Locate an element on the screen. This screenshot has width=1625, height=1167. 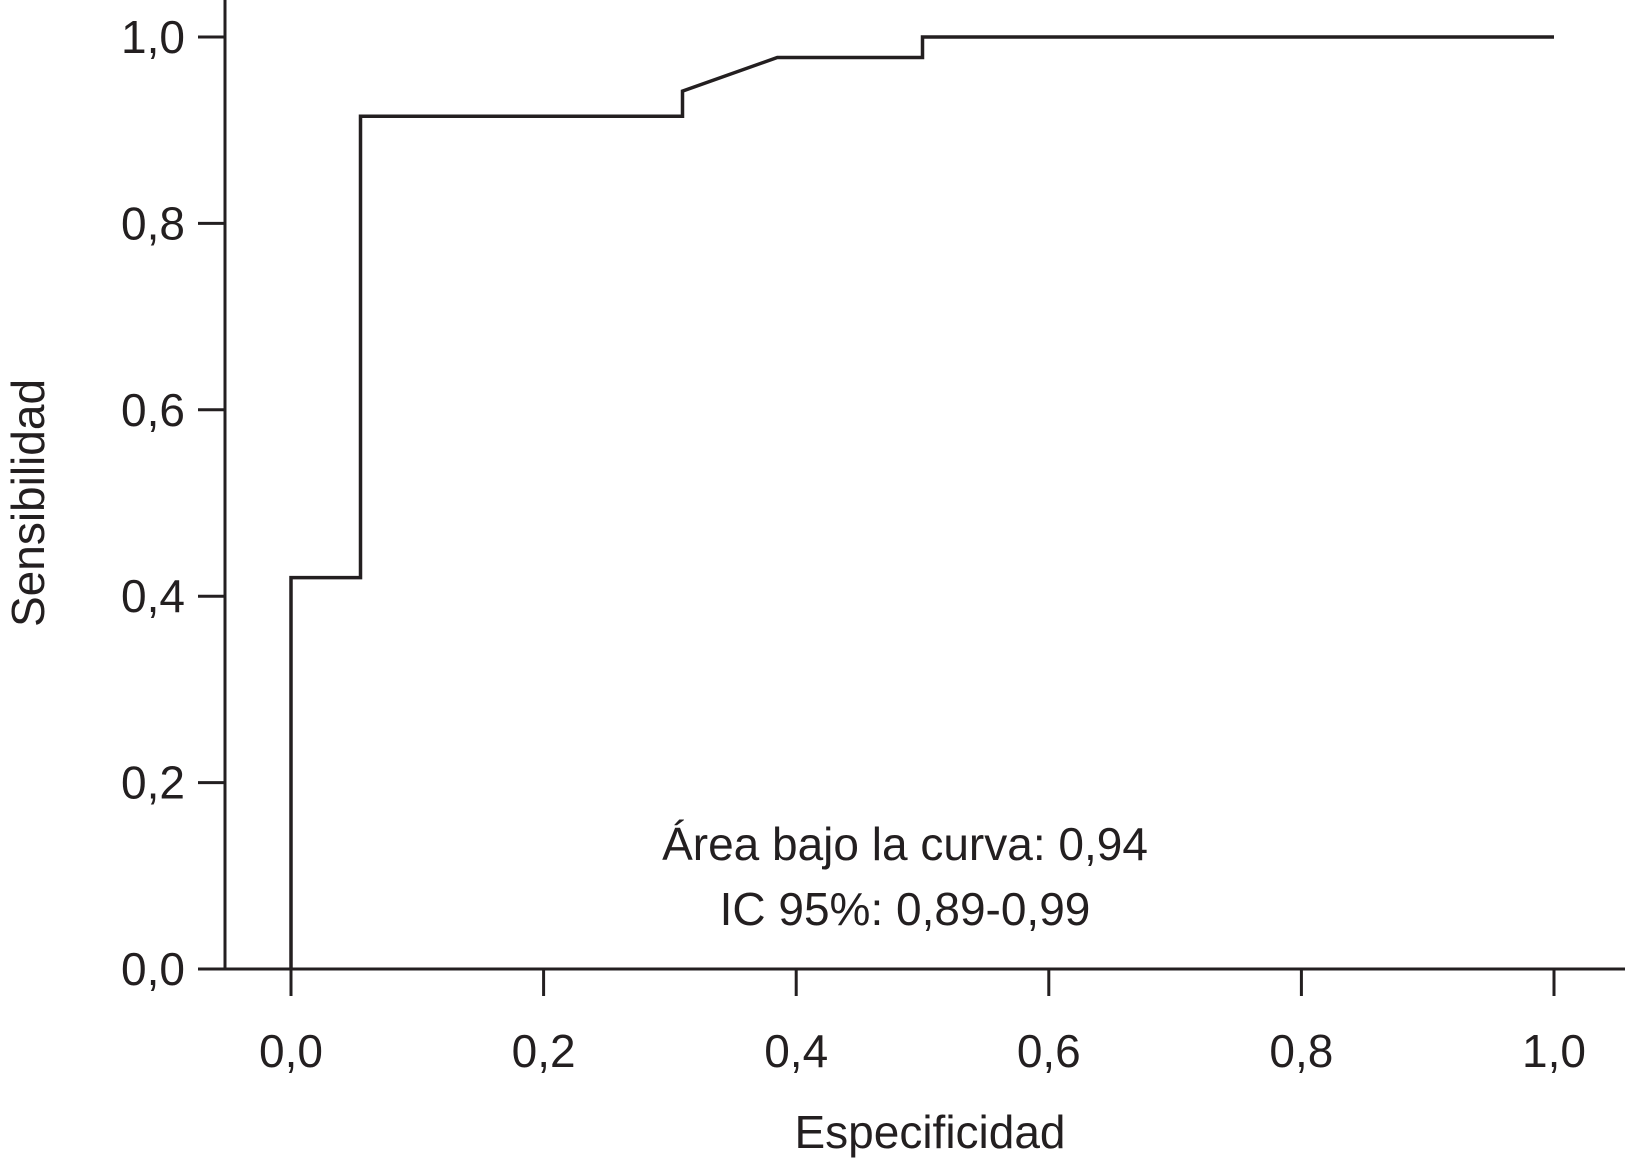
y-tick-label: 0,4 is located at coordinates (153, 596).